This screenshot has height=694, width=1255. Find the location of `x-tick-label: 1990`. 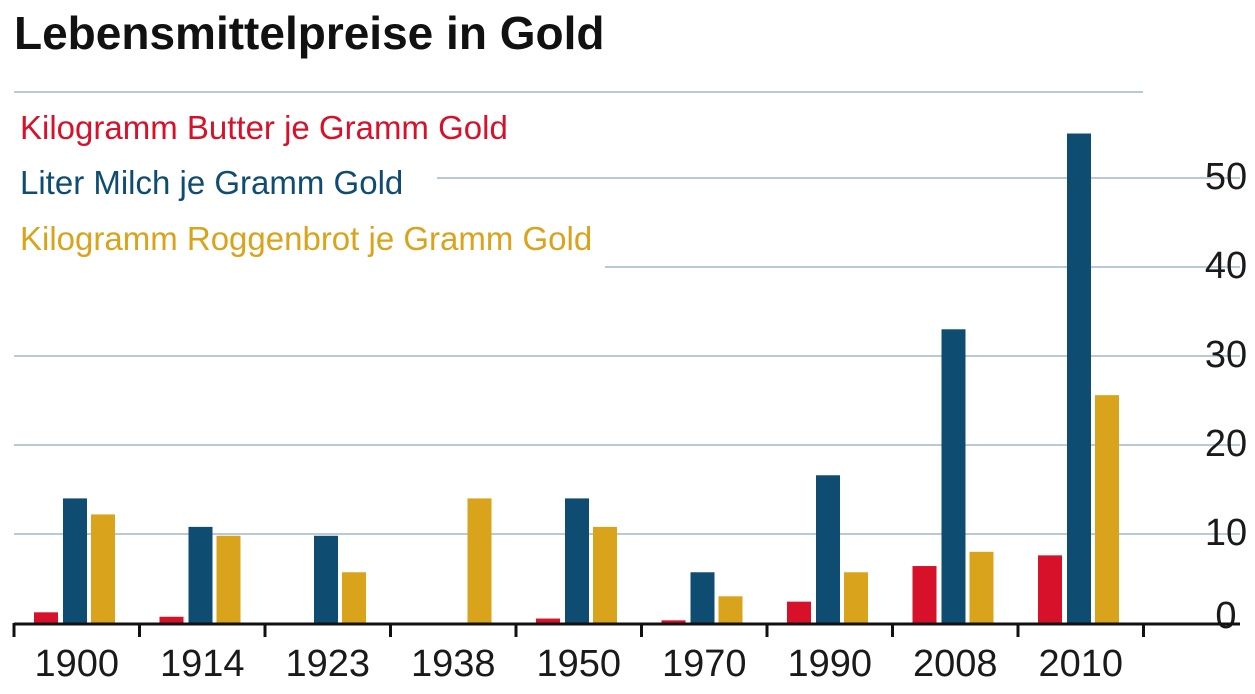

x-tick-label: 1990 is located at coordinates (829, 664).